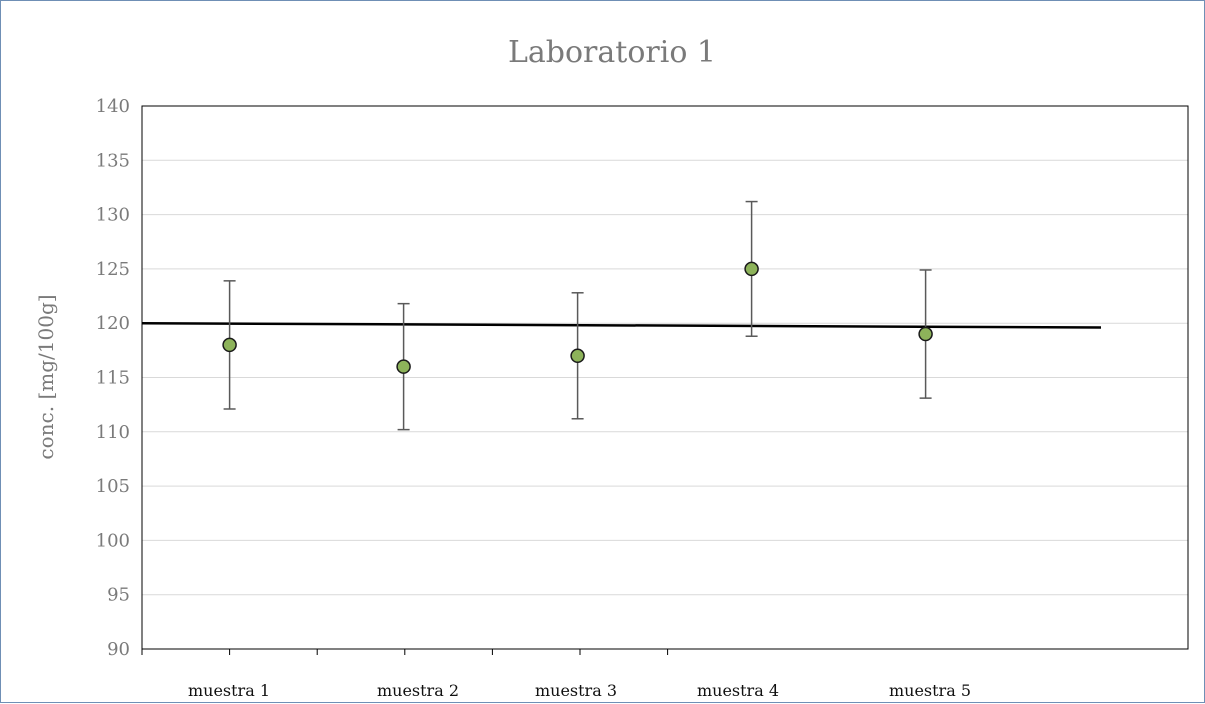 This screenshot has width=1205, height=704. I want to click on y-tick-label-140: 140, so click(113, 106).